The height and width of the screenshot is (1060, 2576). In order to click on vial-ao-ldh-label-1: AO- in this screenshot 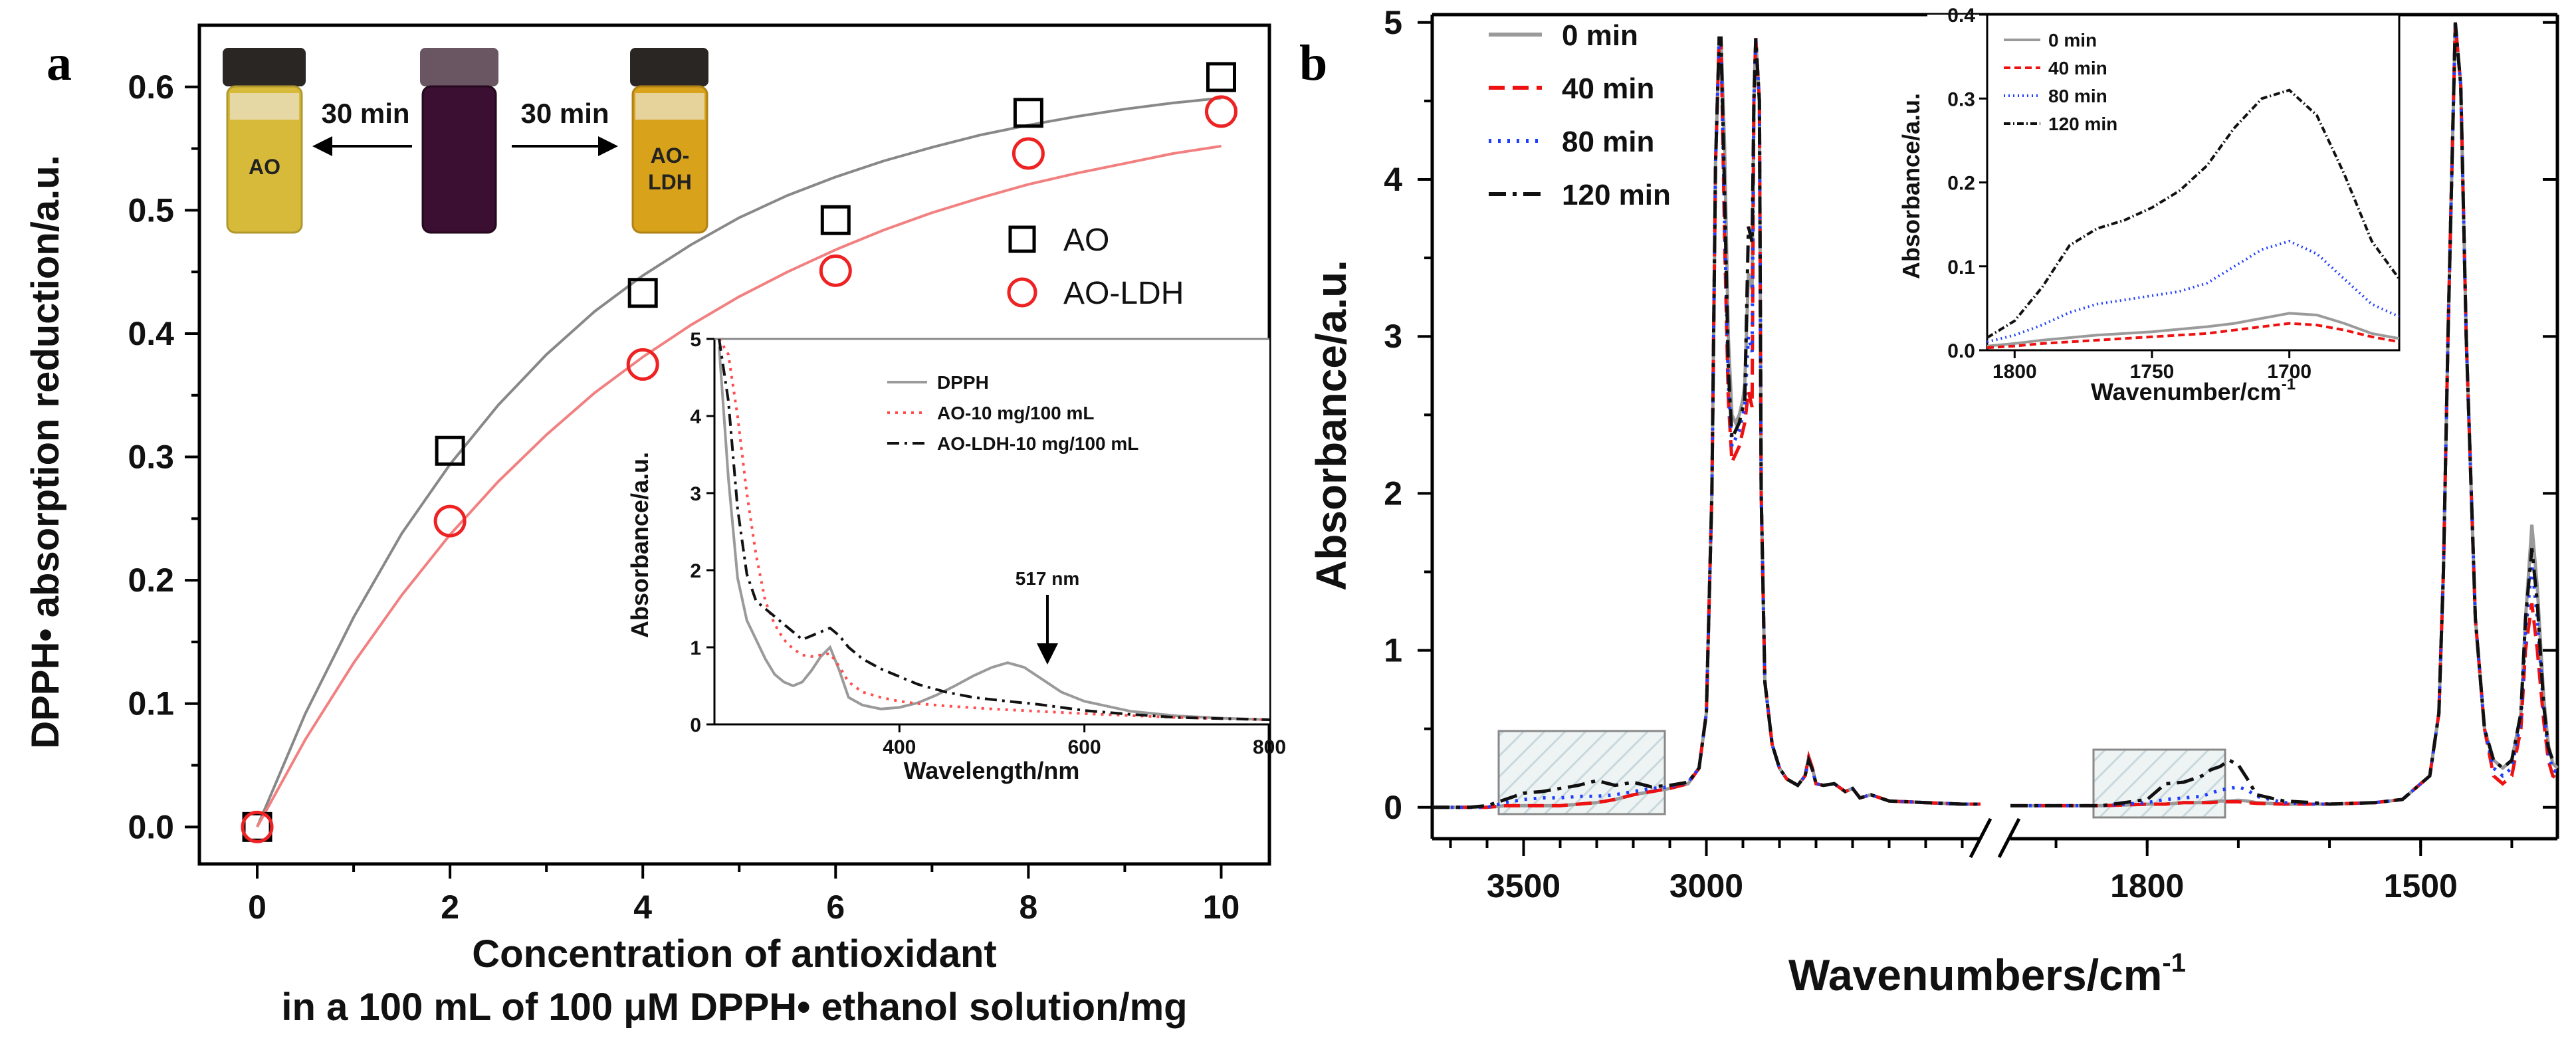, I will do `click(670, 155)`.